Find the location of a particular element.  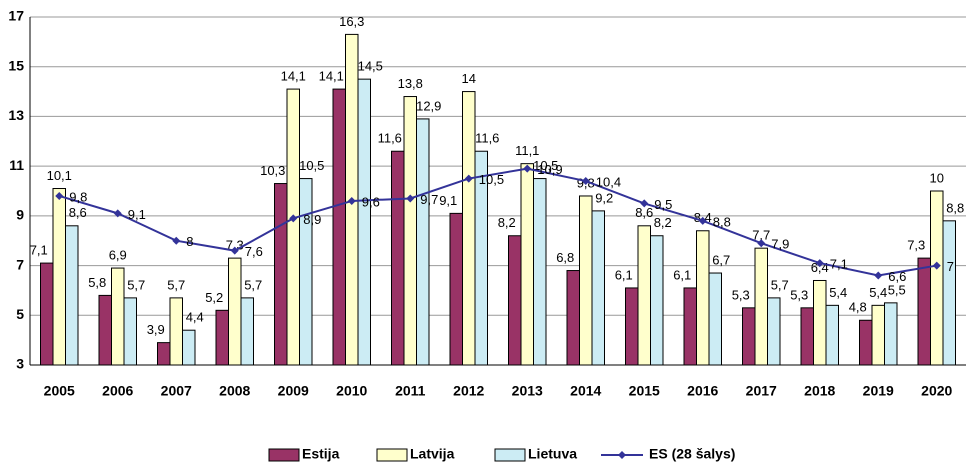

legend-label: Estija is located at coordinates (321, 454).